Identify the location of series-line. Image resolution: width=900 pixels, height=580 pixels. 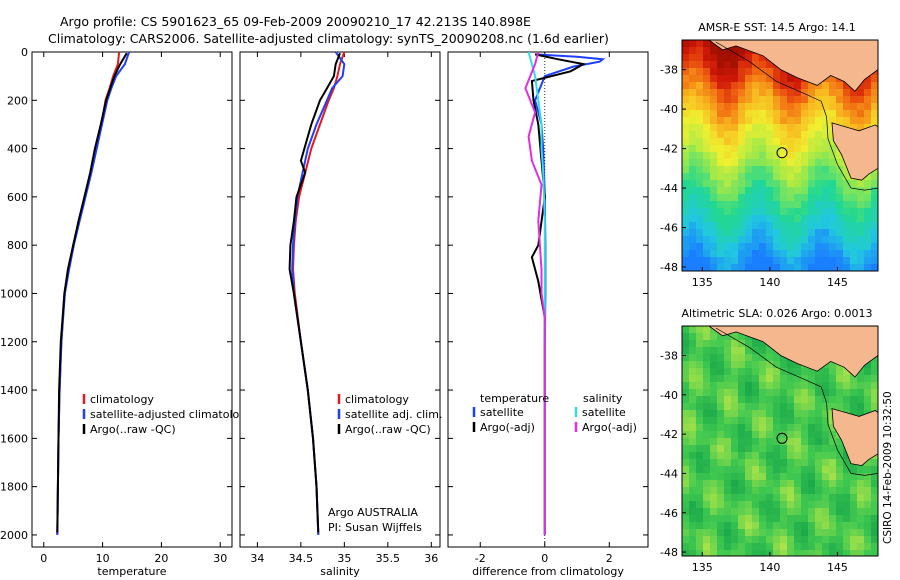
(535, 293).